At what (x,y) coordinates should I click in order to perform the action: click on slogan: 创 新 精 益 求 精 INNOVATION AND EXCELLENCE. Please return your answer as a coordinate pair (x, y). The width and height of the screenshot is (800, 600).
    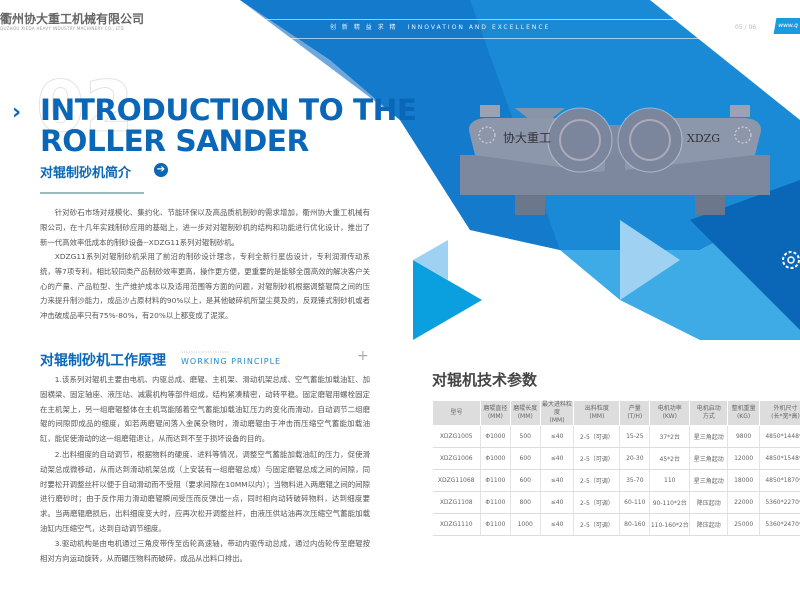
    Looking at the image, I should click on (445, 26).